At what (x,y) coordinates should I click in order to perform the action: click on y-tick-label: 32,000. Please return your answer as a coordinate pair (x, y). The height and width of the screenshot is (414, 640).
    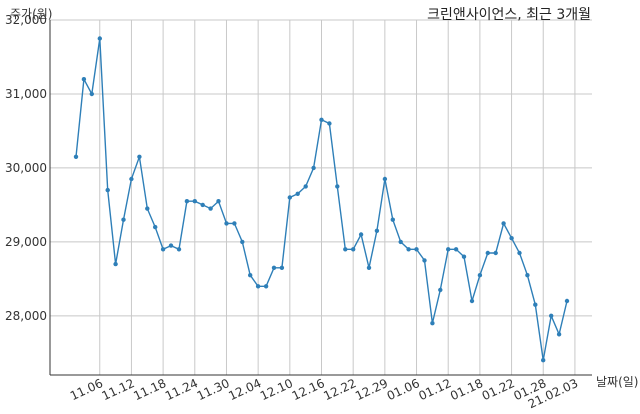
    Looking at the image, I should click on (26, 20).